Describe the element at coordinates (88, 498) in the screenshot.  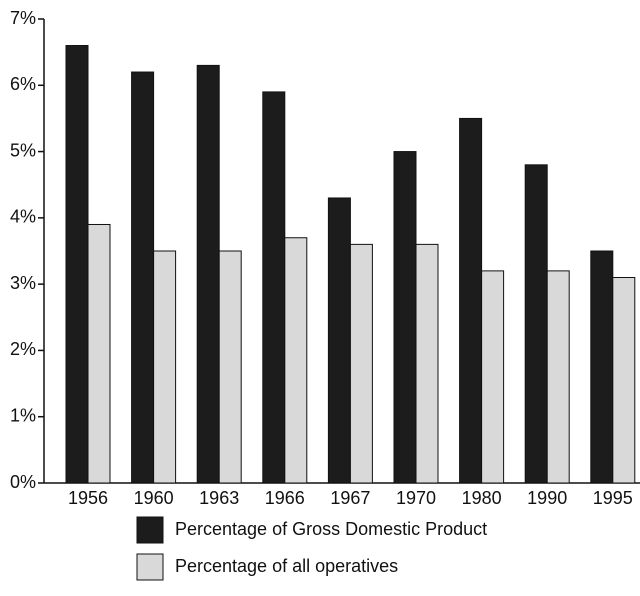
I see `x-tick-label: 1956` at that location.